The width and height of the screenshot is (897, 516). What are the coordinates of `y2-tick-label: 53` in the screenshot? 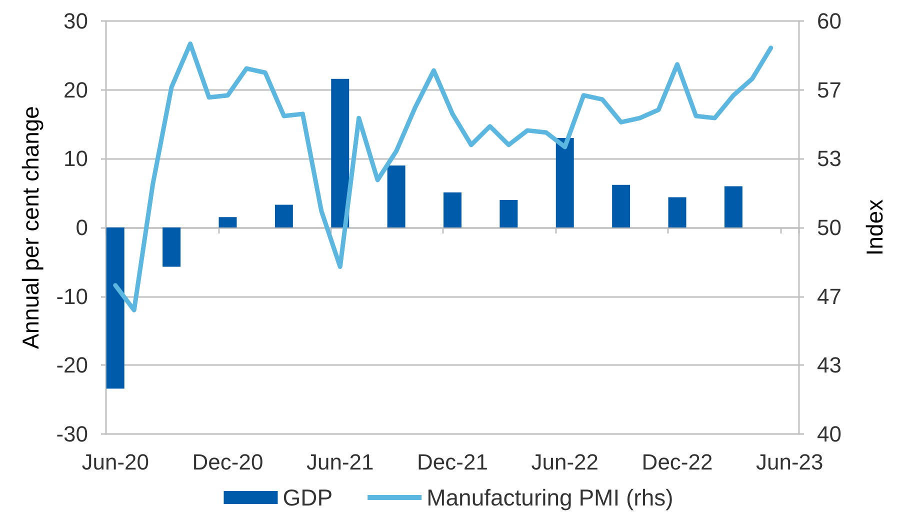 It's located at (829, 159).